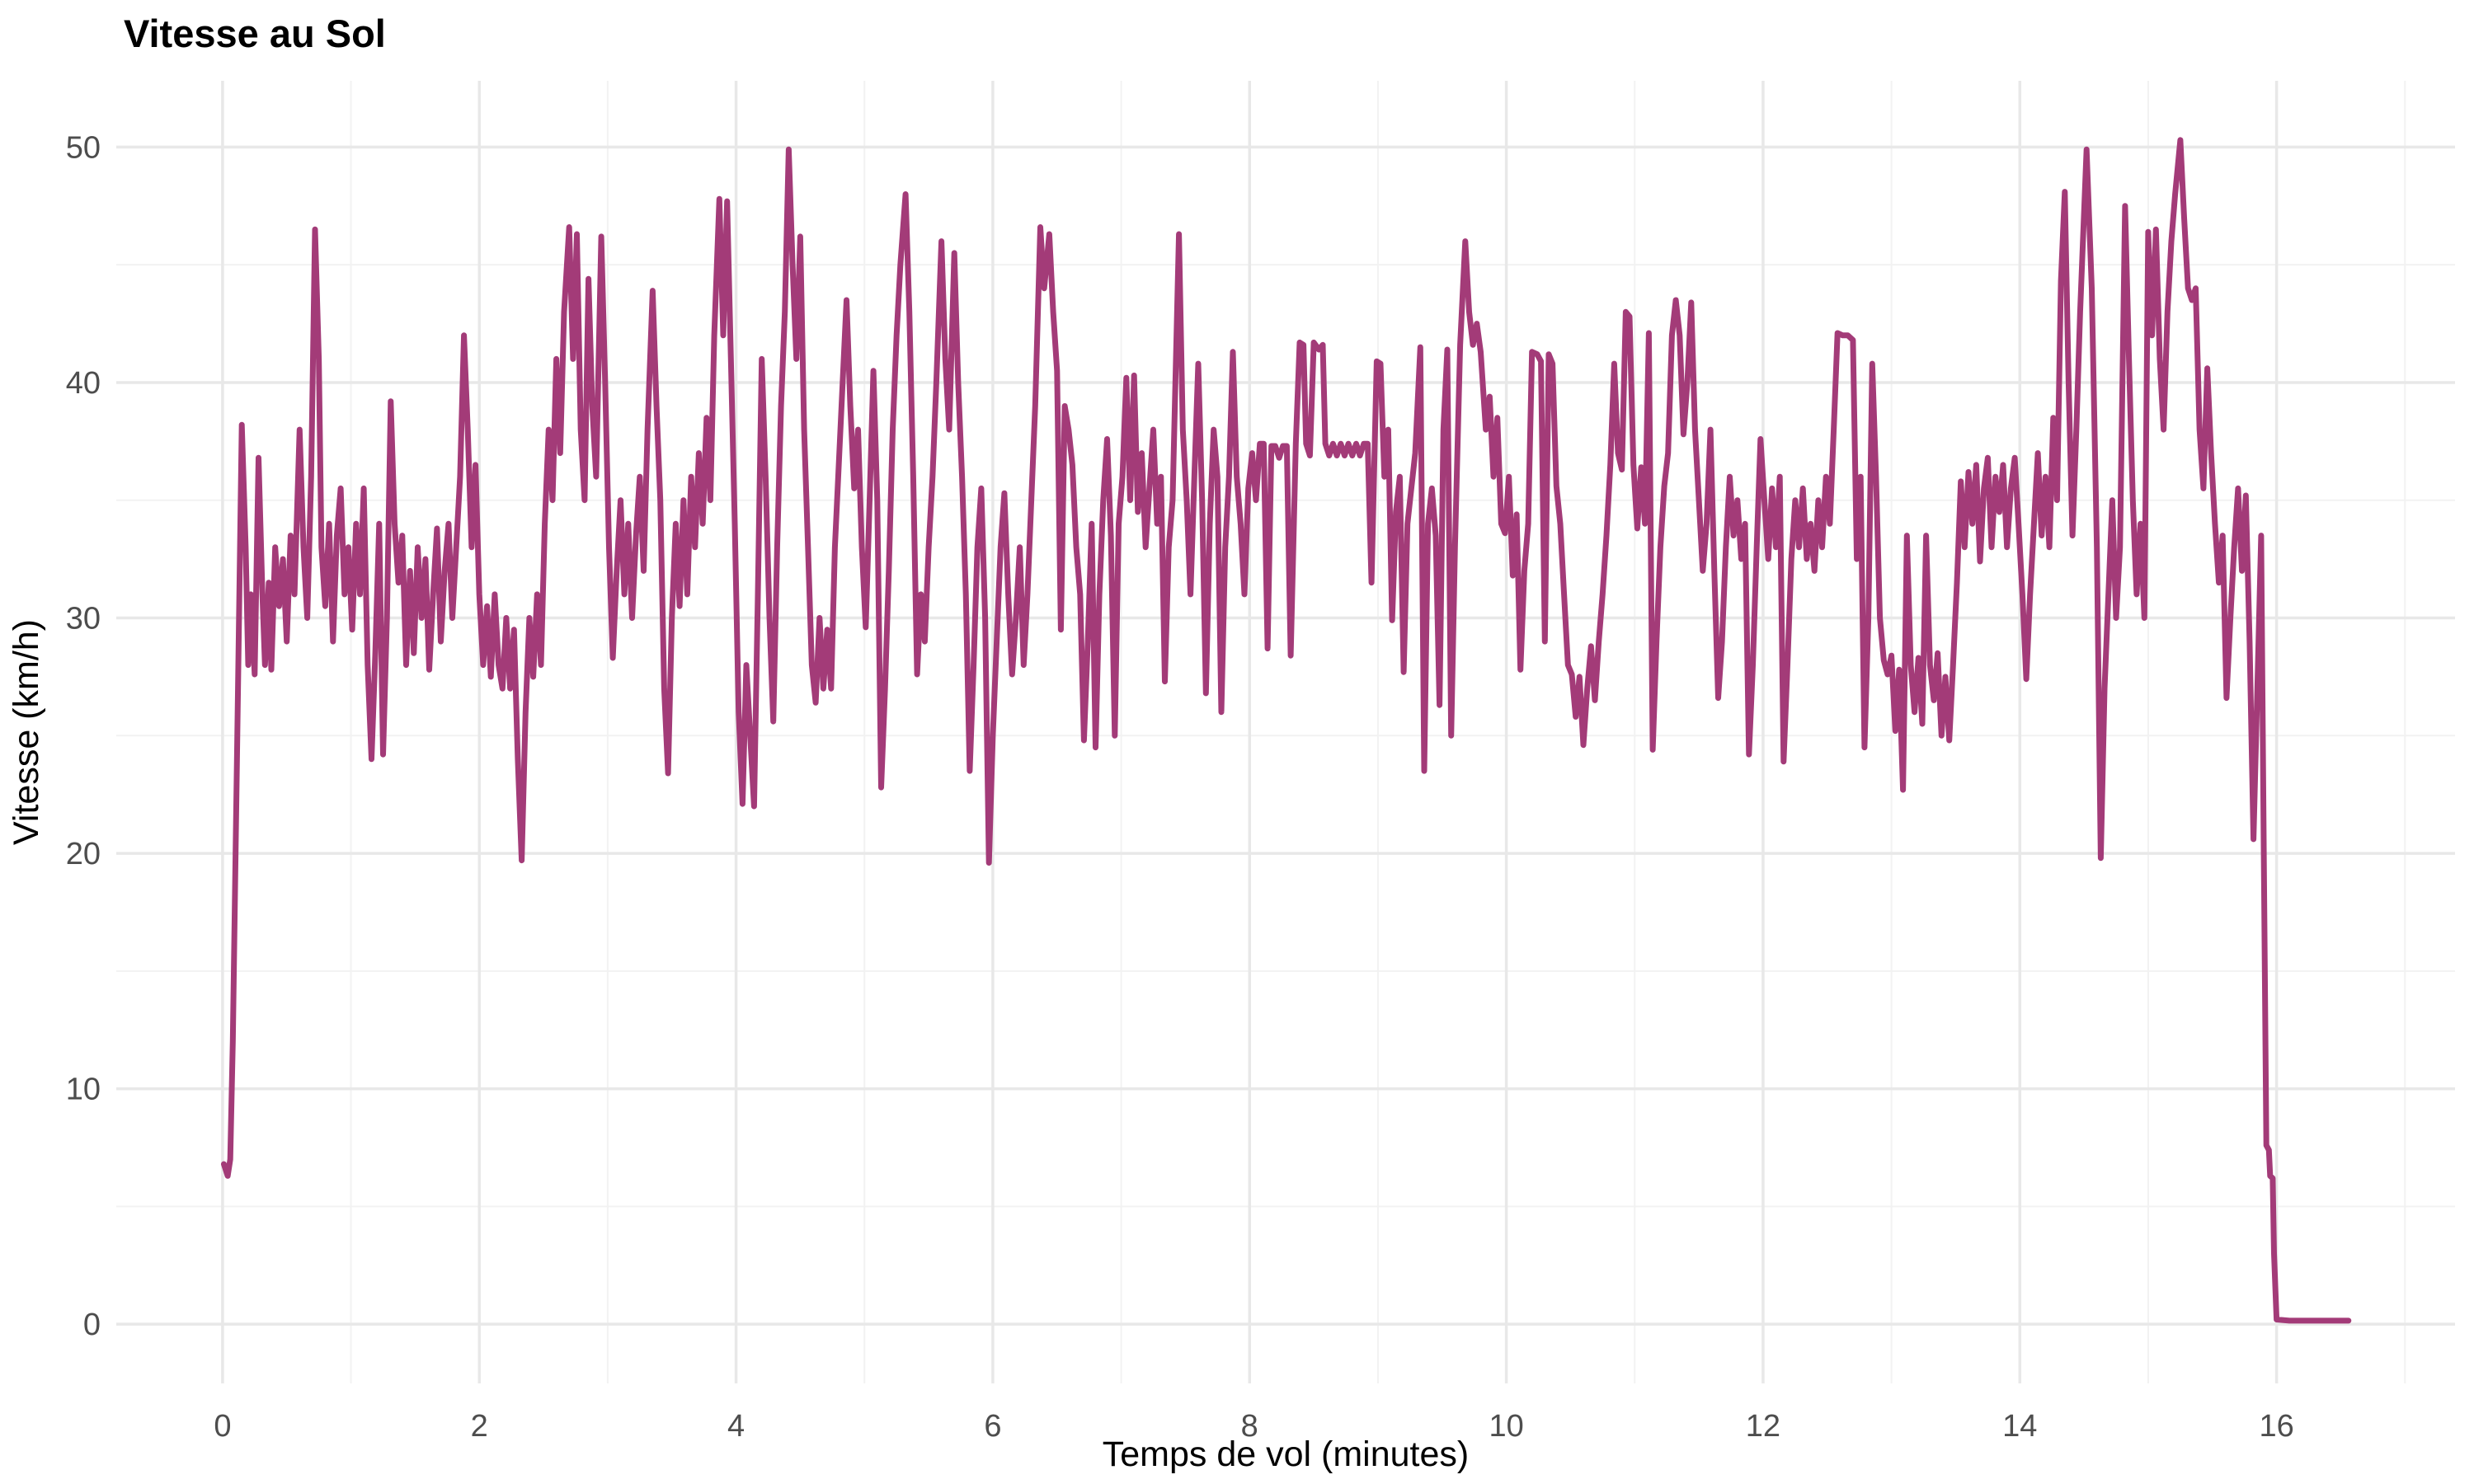 This screenshot has height=1484, width=2474. I want to click on x-axis-tick-labels: 0 2 4 6 8 10 12 14 16, so click(1253, 1426).